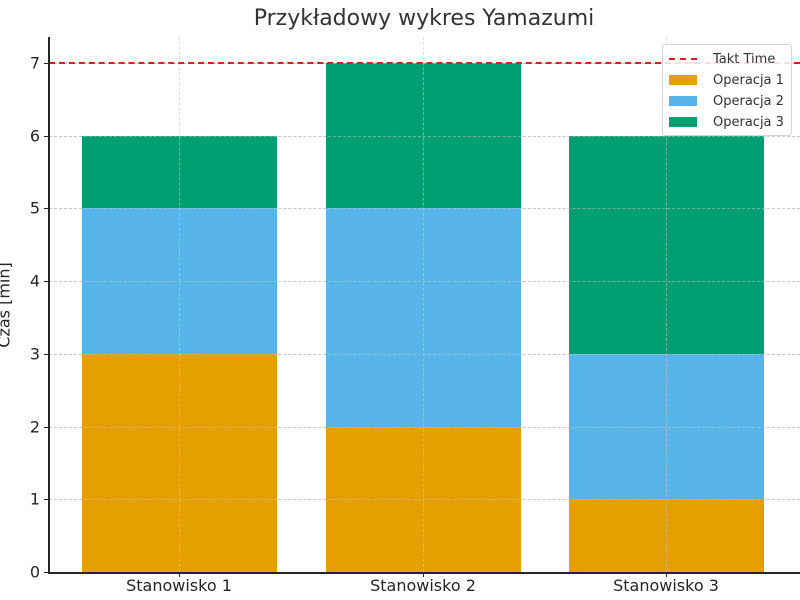 The height and width of the screenshot is (600, 800). I want to click on y-tick-label: 0, so click(34, 572).